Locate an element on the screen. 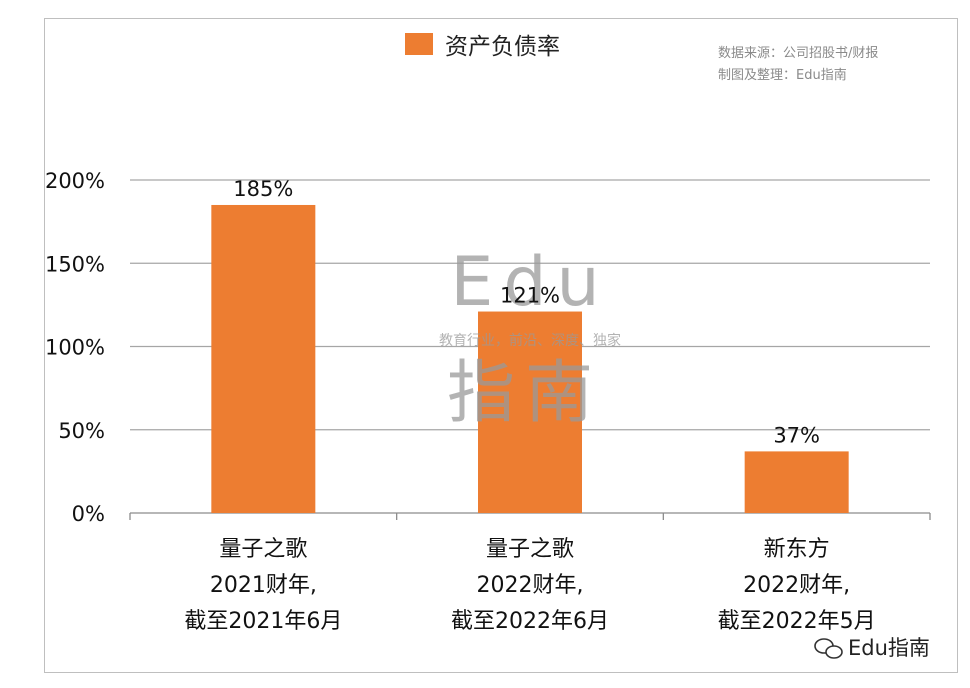  legend-label: 资产负债率 is located at coordinates (502, 47).